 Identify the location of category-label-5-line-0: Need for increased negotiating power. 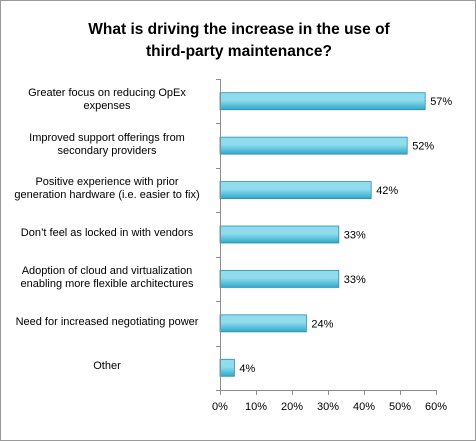
(107, 321).